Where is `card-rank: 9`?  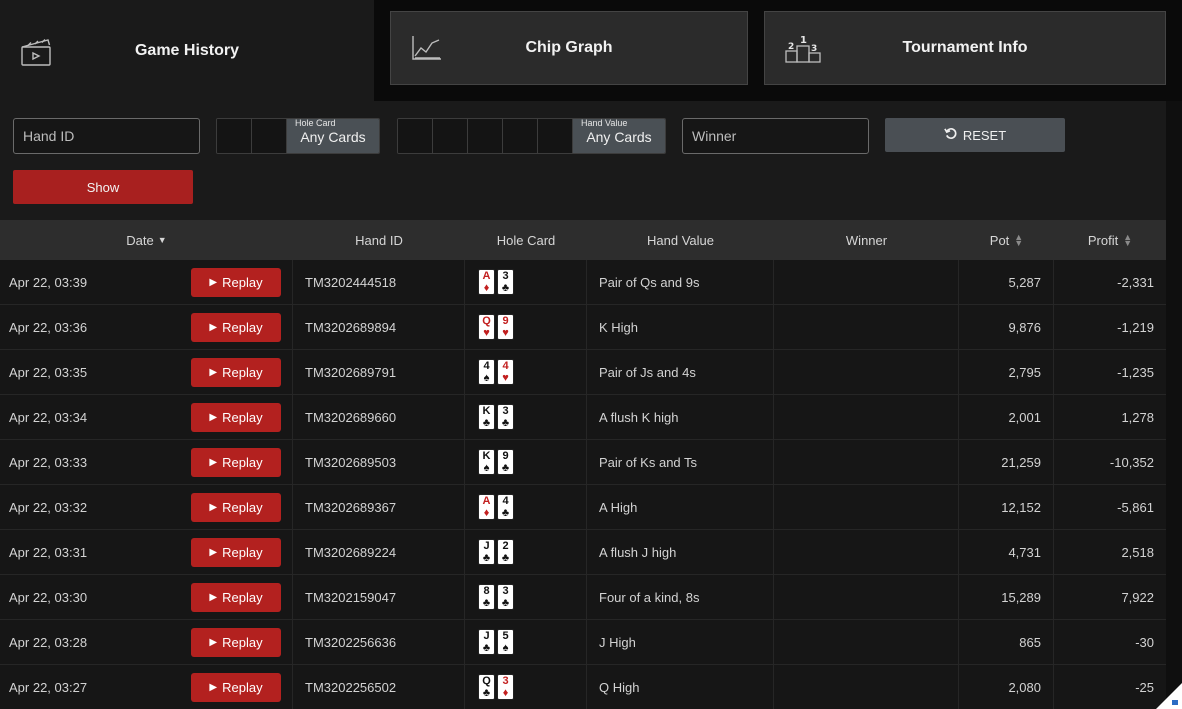
card-rank: 9 is located at coordinates (505, 456).